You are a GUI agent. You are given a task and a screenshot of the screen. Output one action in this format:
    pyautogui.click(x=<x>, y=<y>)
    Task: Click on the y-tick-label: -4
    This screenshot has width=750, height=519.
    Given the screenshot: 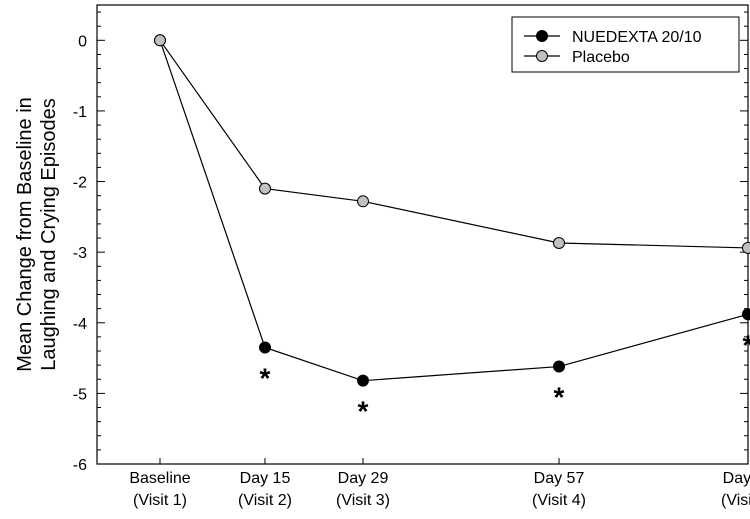 What is the action you would take?
    pyautogui.click(x=80, y=324)
    